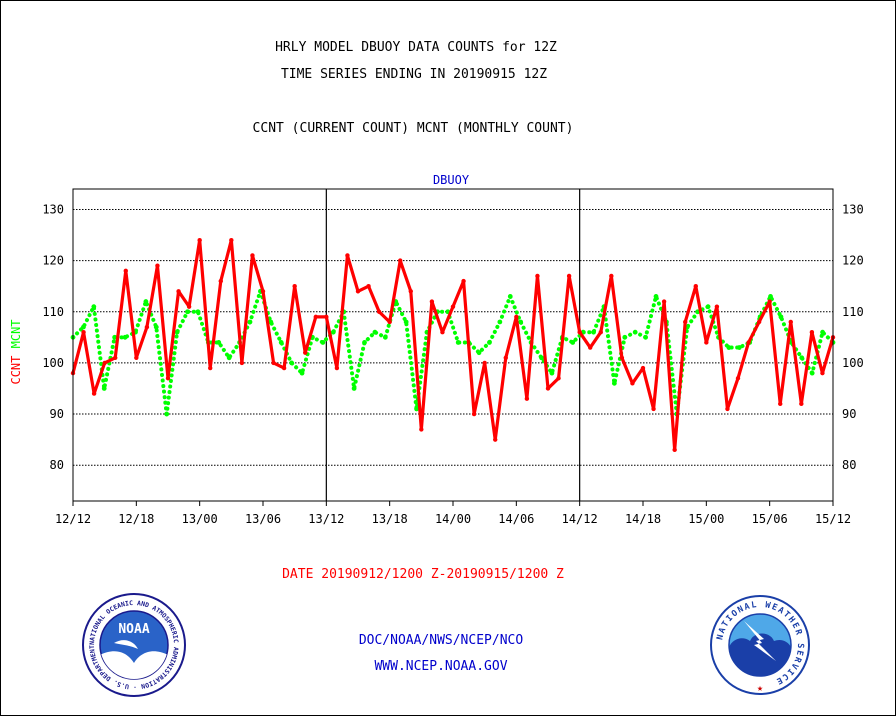 The image size is (896, 716). Describe the element at coordinates (760, 645) in the screenshot. I see `nws-logo: NATIONAL WEATHER SERVICE ★` at that location.